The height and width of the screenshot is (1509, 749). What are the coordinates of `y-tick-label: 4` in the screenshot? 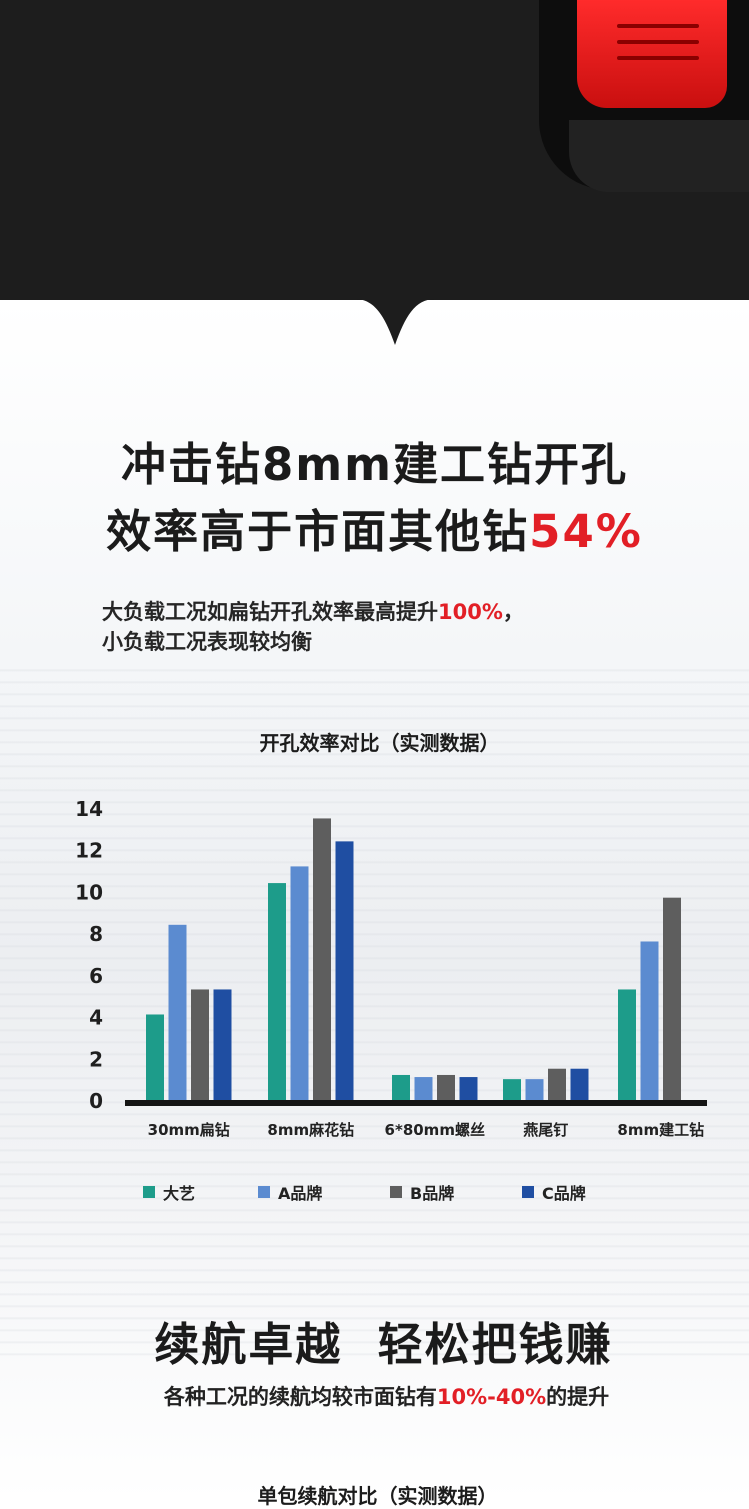 It's located at (96, 1018).